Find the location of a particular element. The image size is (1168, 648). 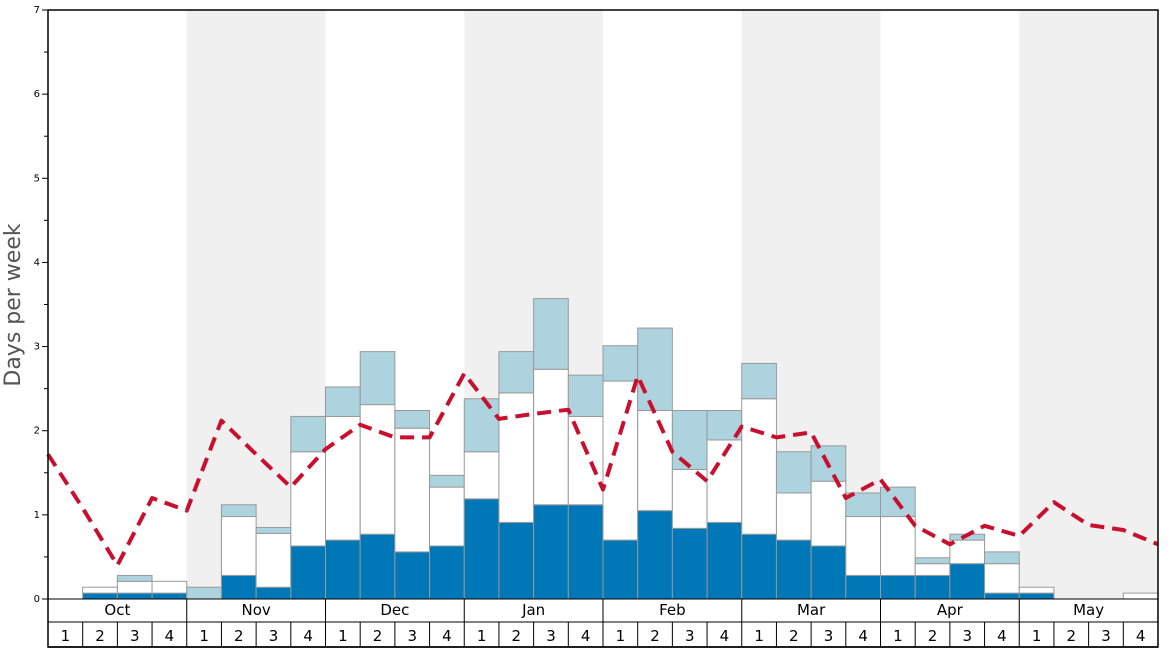

month-label-may: May is located at coordinates (1088, 610).